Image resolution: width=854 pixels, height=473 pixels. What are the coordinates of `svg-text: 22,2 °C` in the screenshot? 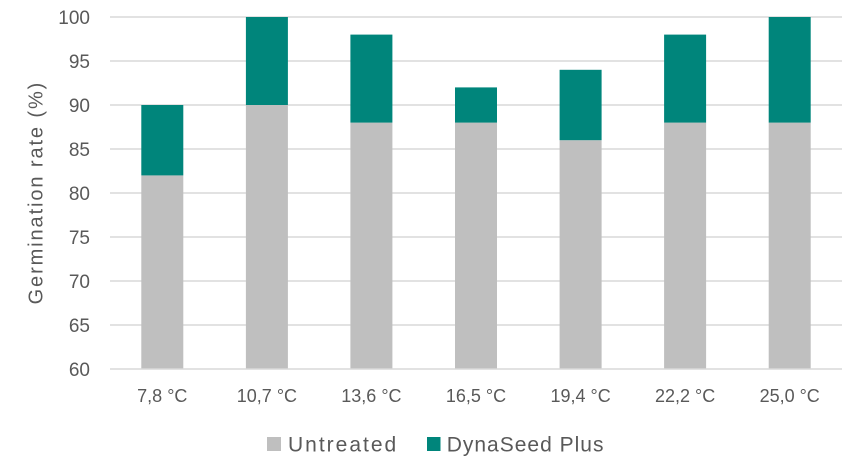 It's located at (685, 396).